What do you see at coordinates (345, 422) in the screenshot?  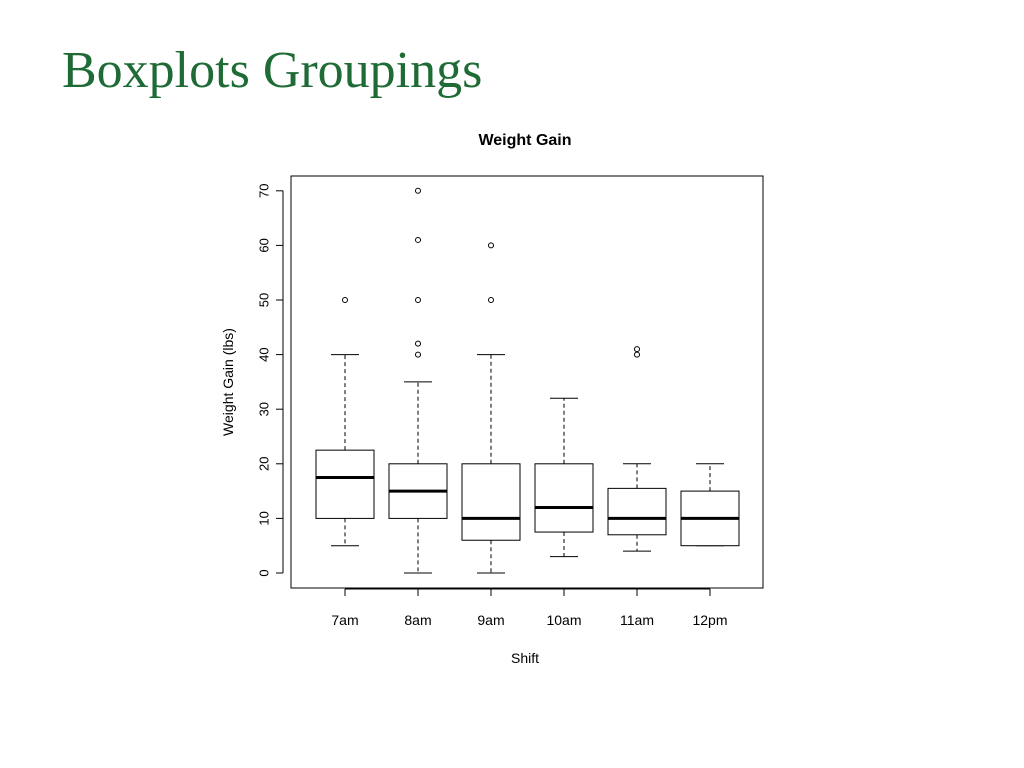 I see `box-7am` at bounding box center [345, 422].